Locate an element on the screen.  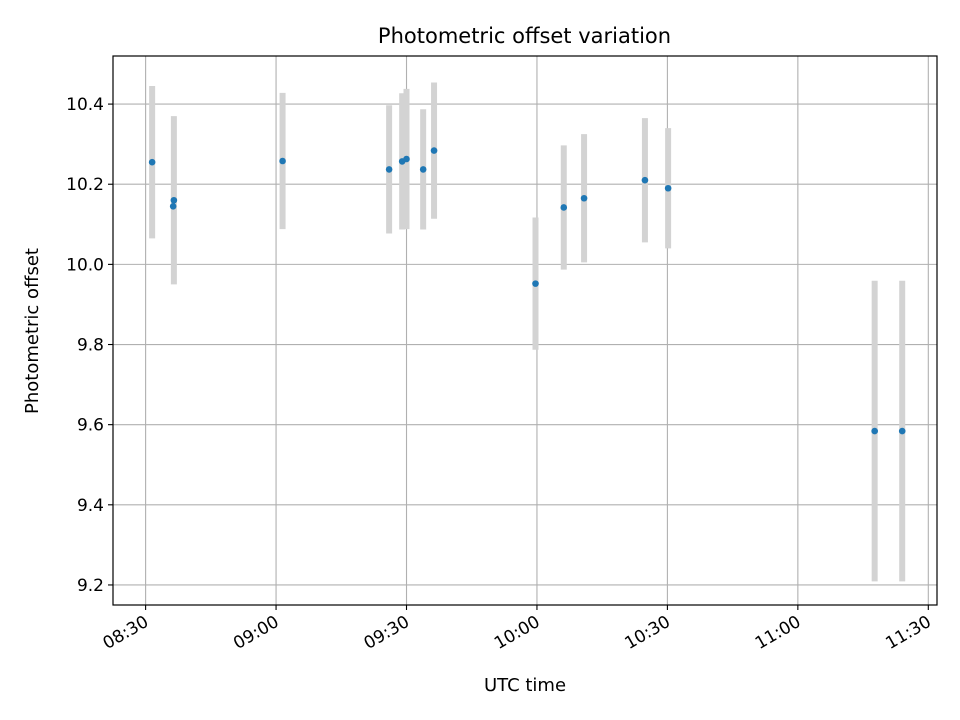
x-axis-label: UTC time is located at coordinates (525, 685).